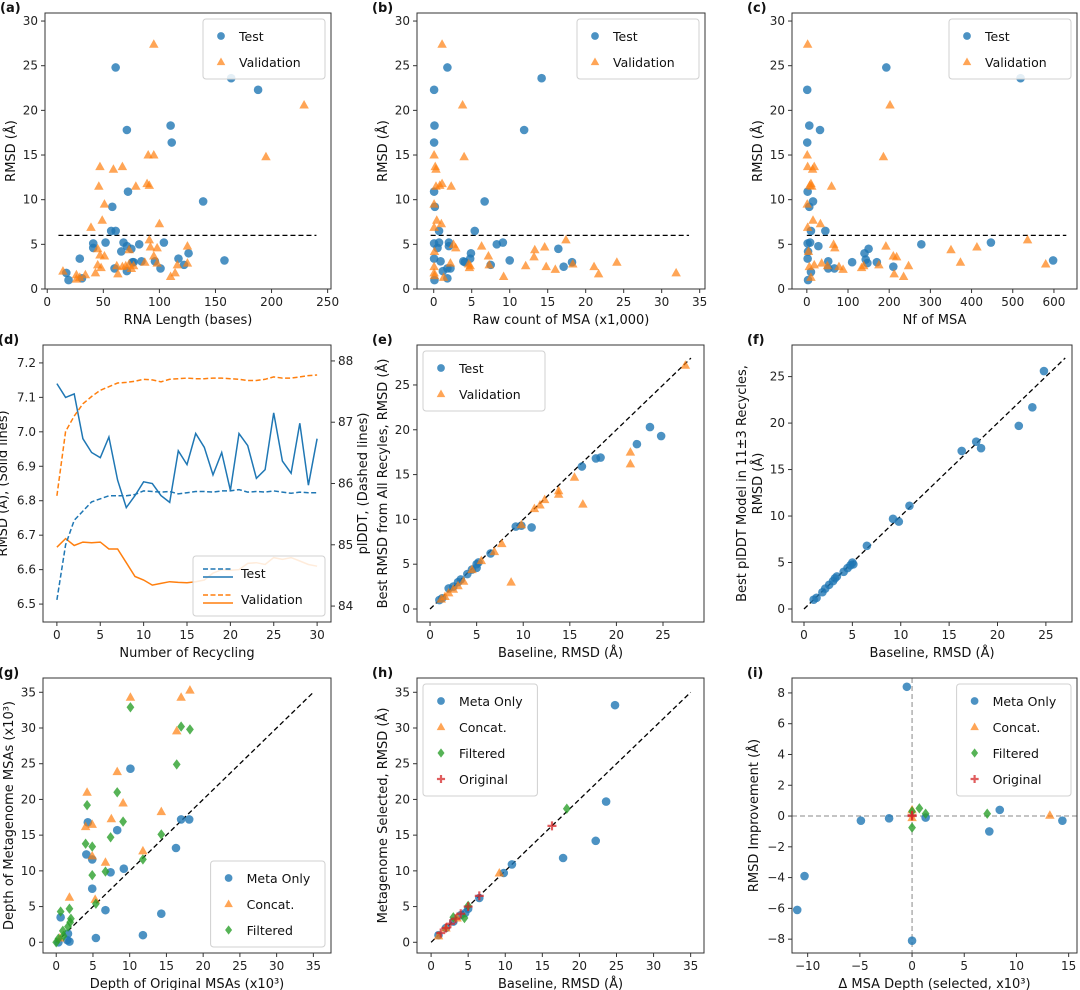  Describe the element at coordinates (468, 966) in the screenshot. I see `x-tick-label: 5` at that location.